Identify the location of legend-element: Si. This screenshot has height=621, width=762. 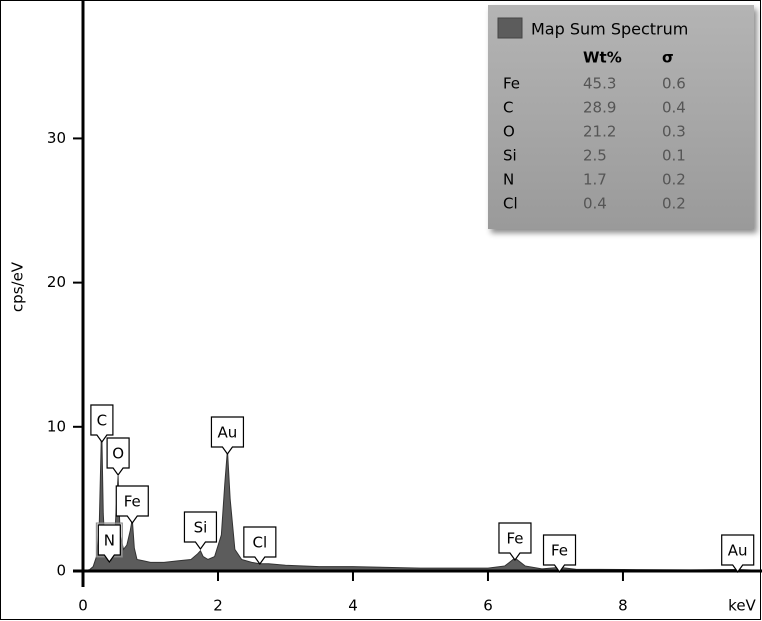
(510, 156).